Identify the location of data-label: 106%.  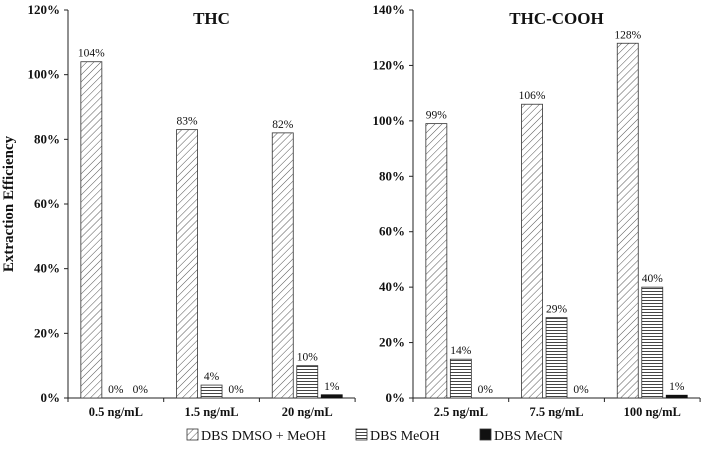
(532, 96).